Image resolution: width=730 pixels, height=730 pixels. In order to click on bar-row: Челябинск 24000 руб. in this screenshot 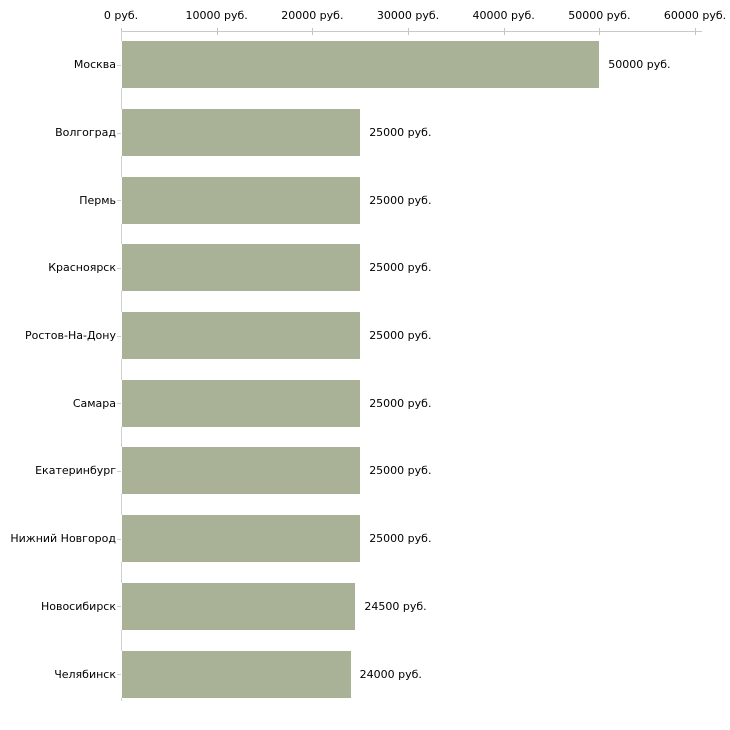, I will do `click(365, 674)`.